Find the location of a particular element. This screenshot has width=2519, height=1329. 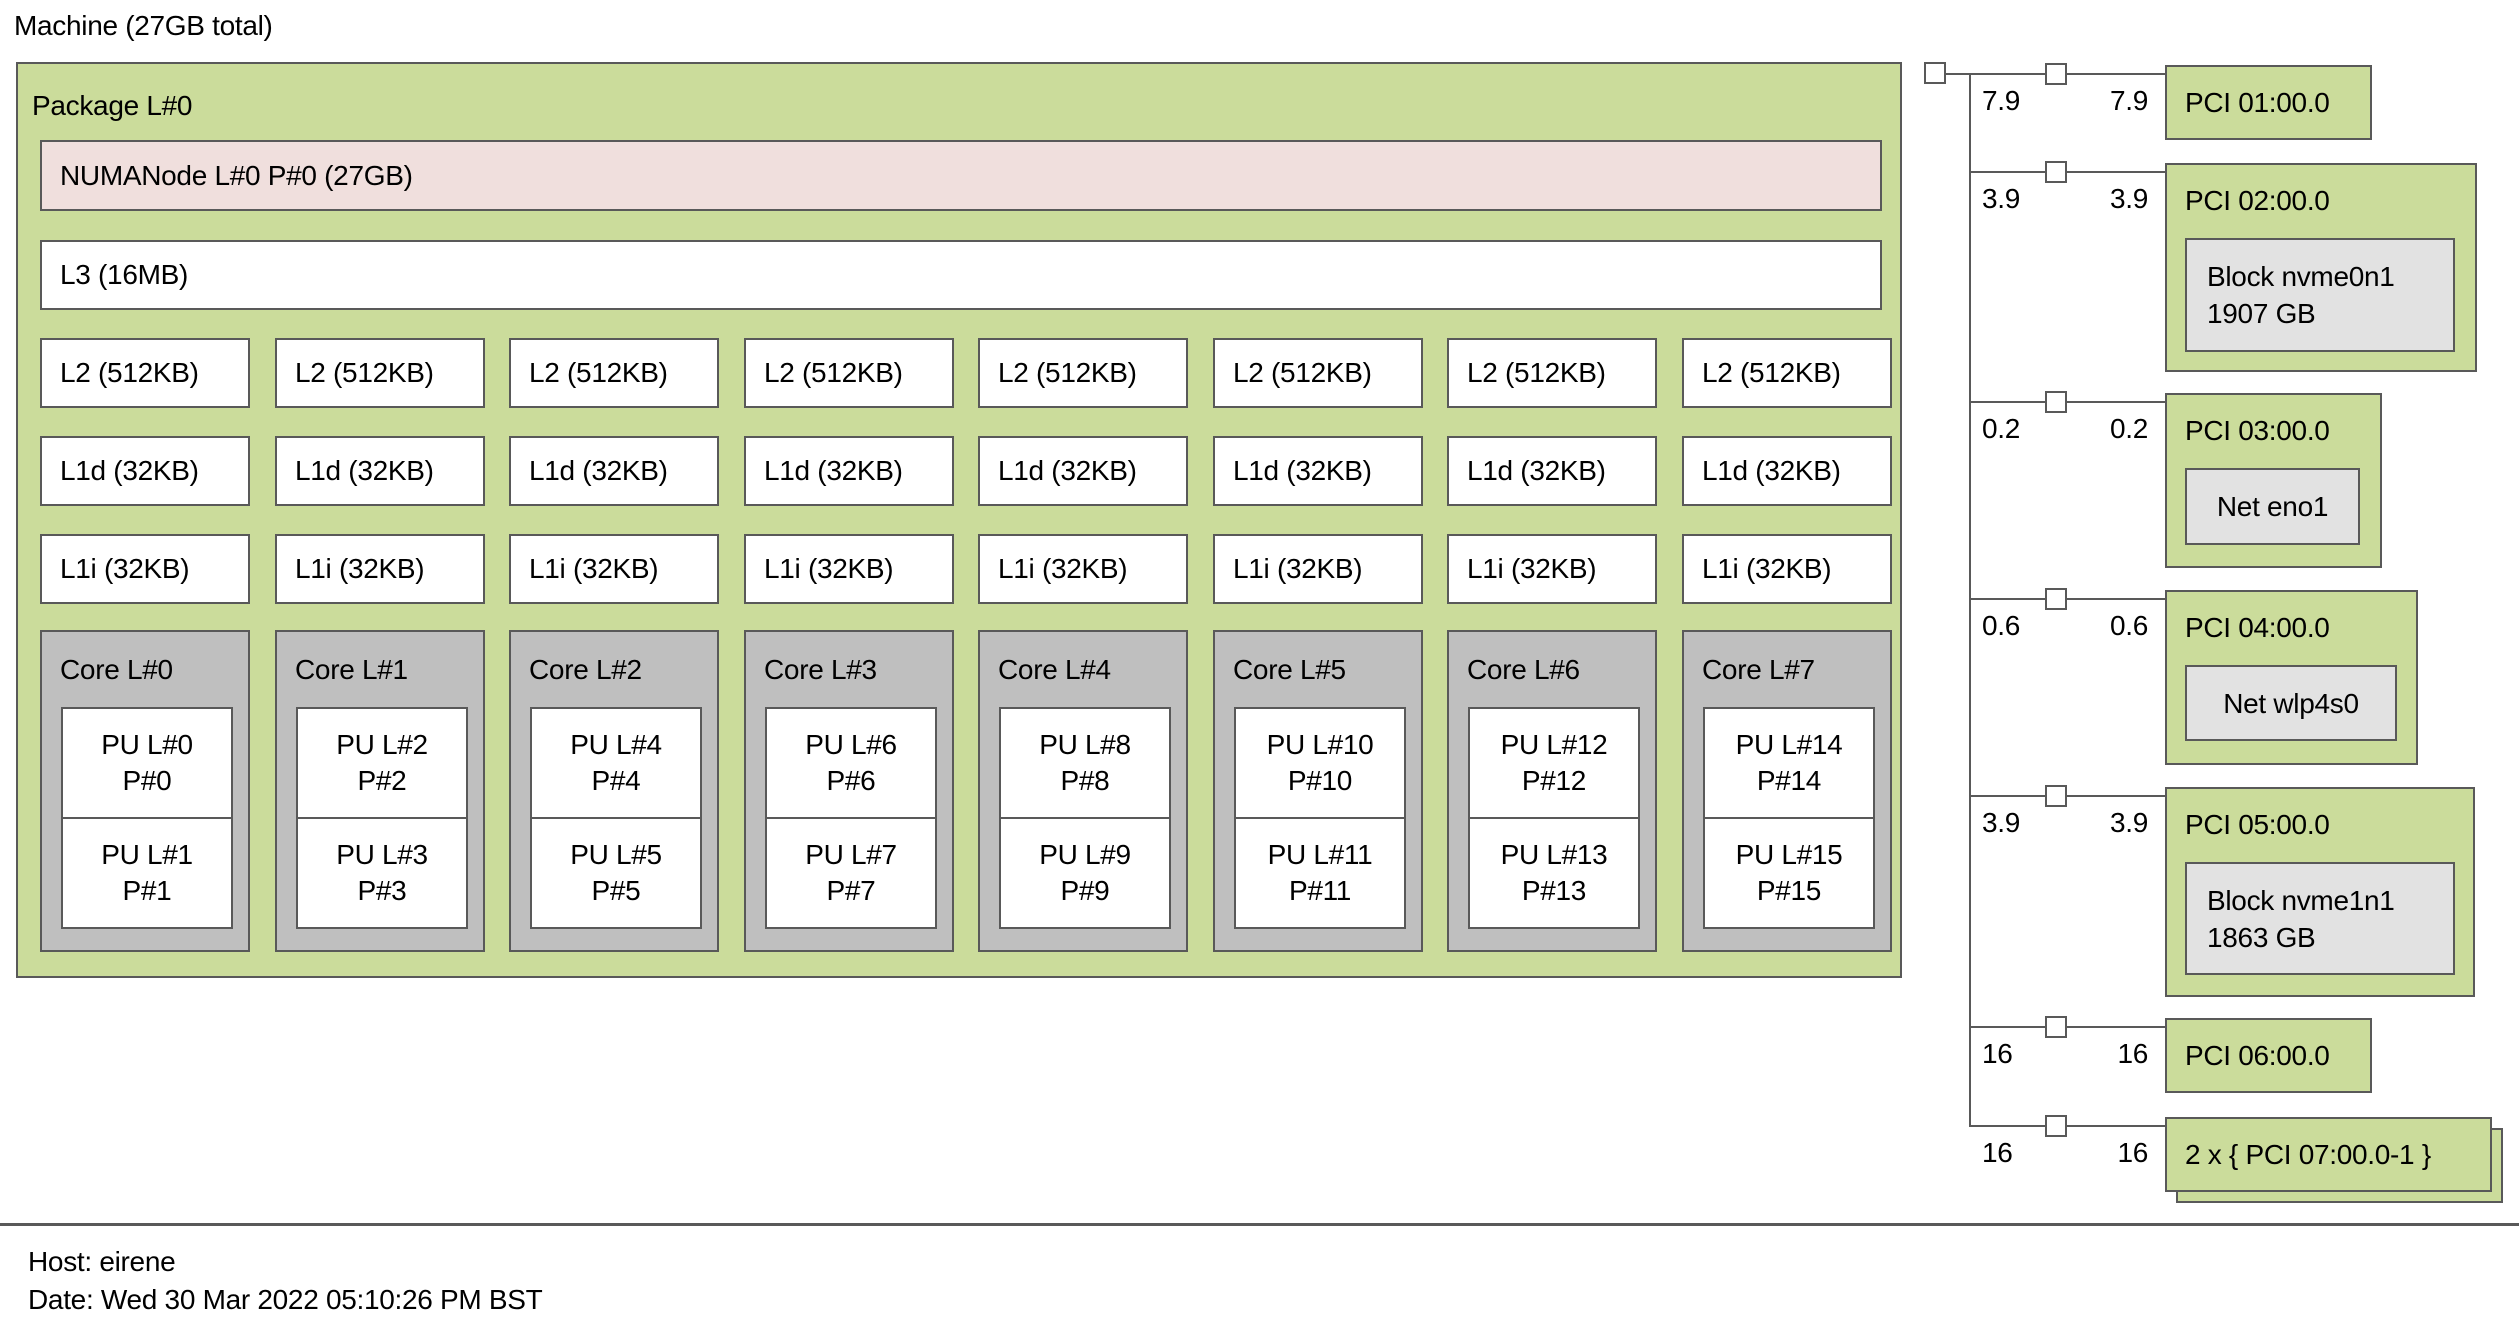

pu-logical-label: PU L#2 is located at coordinates (382, 744).